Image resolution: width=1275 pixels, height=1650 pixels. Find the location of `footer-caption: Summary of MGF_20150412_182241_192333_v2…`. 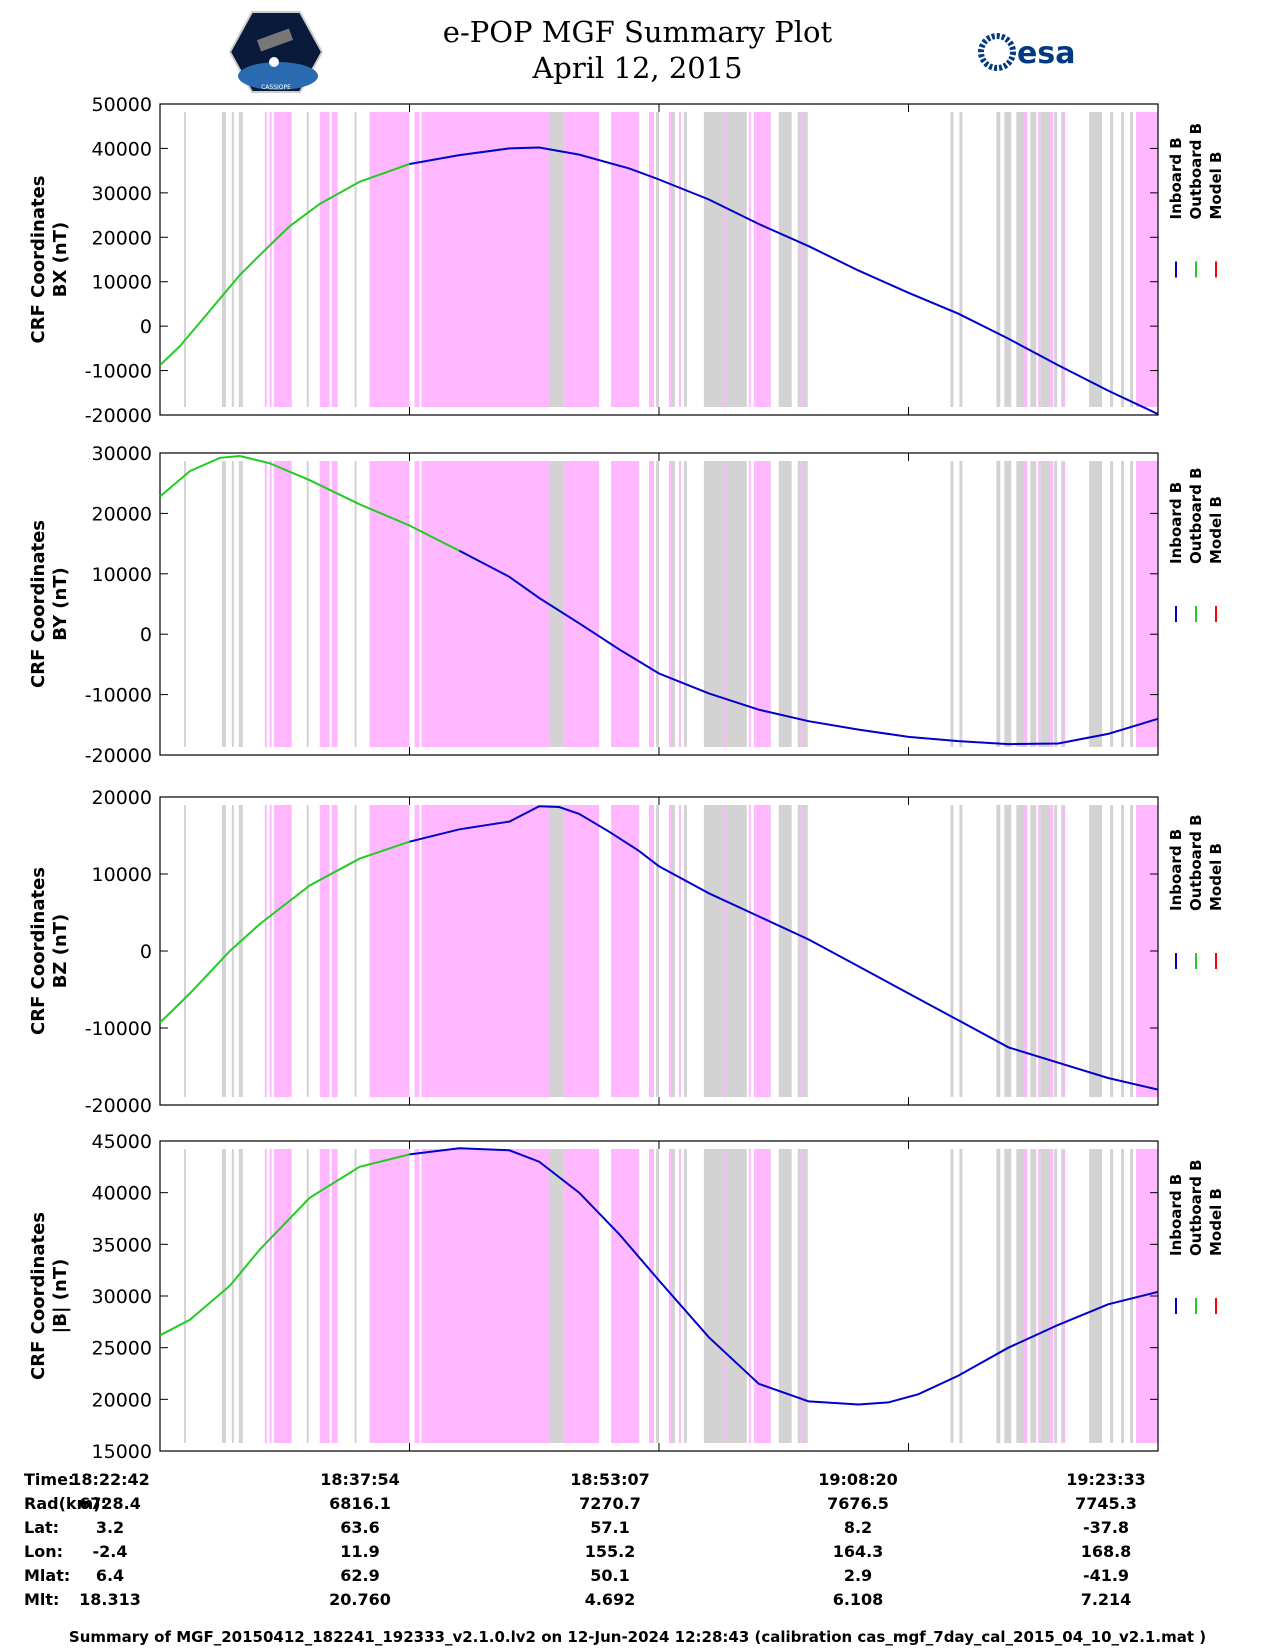

footer-caption: Summary of MGF_20150412_182241_192333_v2… is located at coordinates (637, 1637).